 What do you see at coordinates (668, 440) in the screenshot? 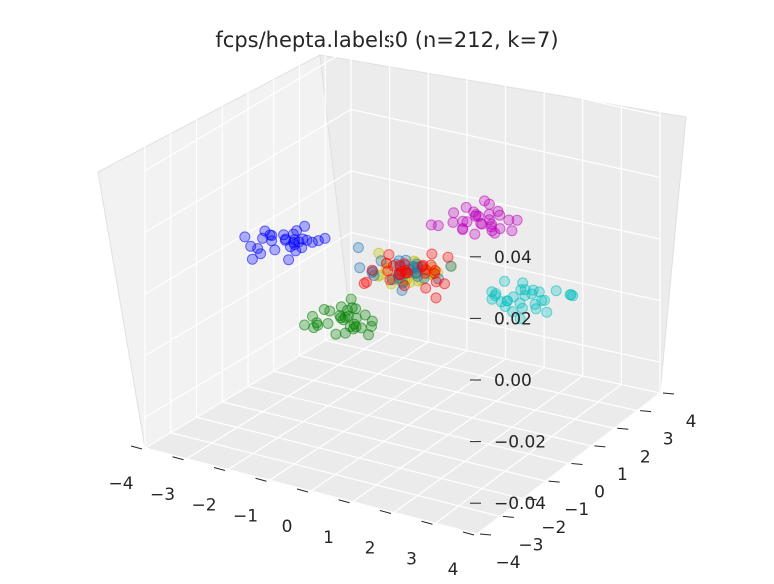
I see `y-tick-label: 3` at bounding box center [668, 440].